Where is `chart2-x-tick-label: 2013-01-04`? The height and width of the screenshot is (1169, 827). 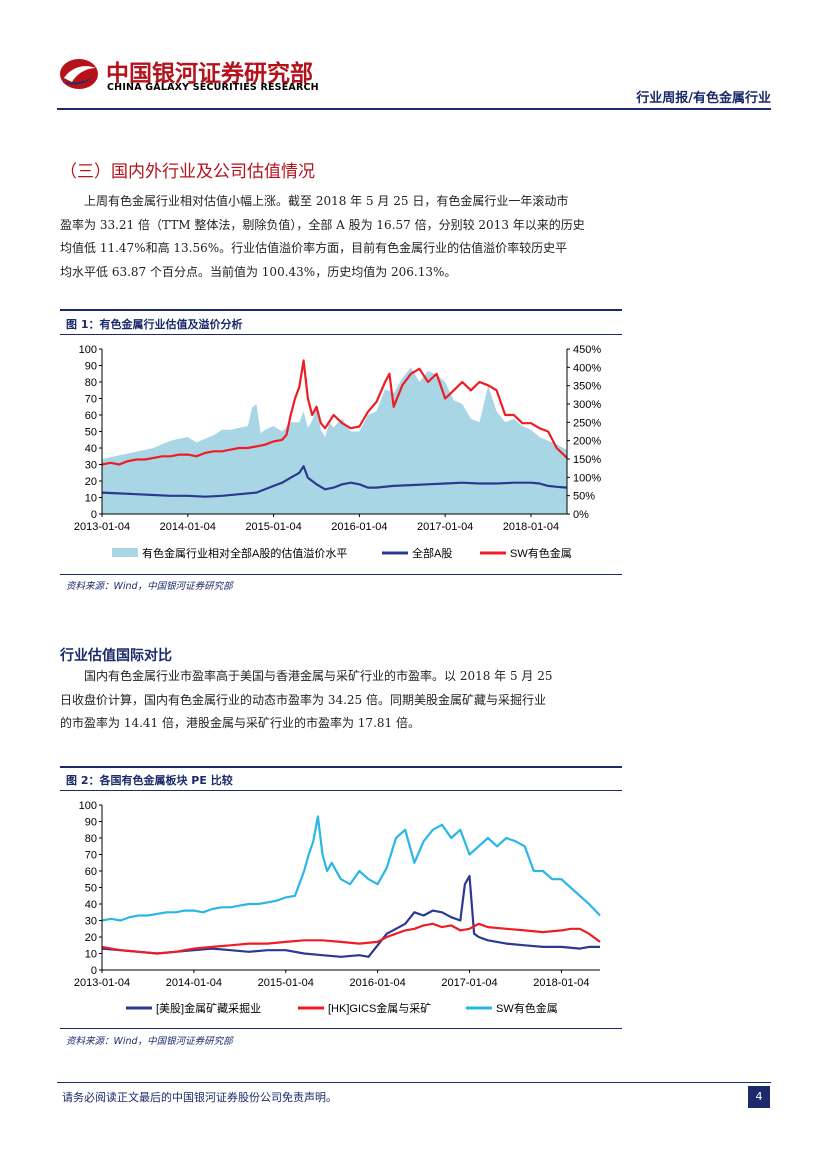
chart2-x-tick-label: 2013-01-04 is located at coordinates (102, 983).